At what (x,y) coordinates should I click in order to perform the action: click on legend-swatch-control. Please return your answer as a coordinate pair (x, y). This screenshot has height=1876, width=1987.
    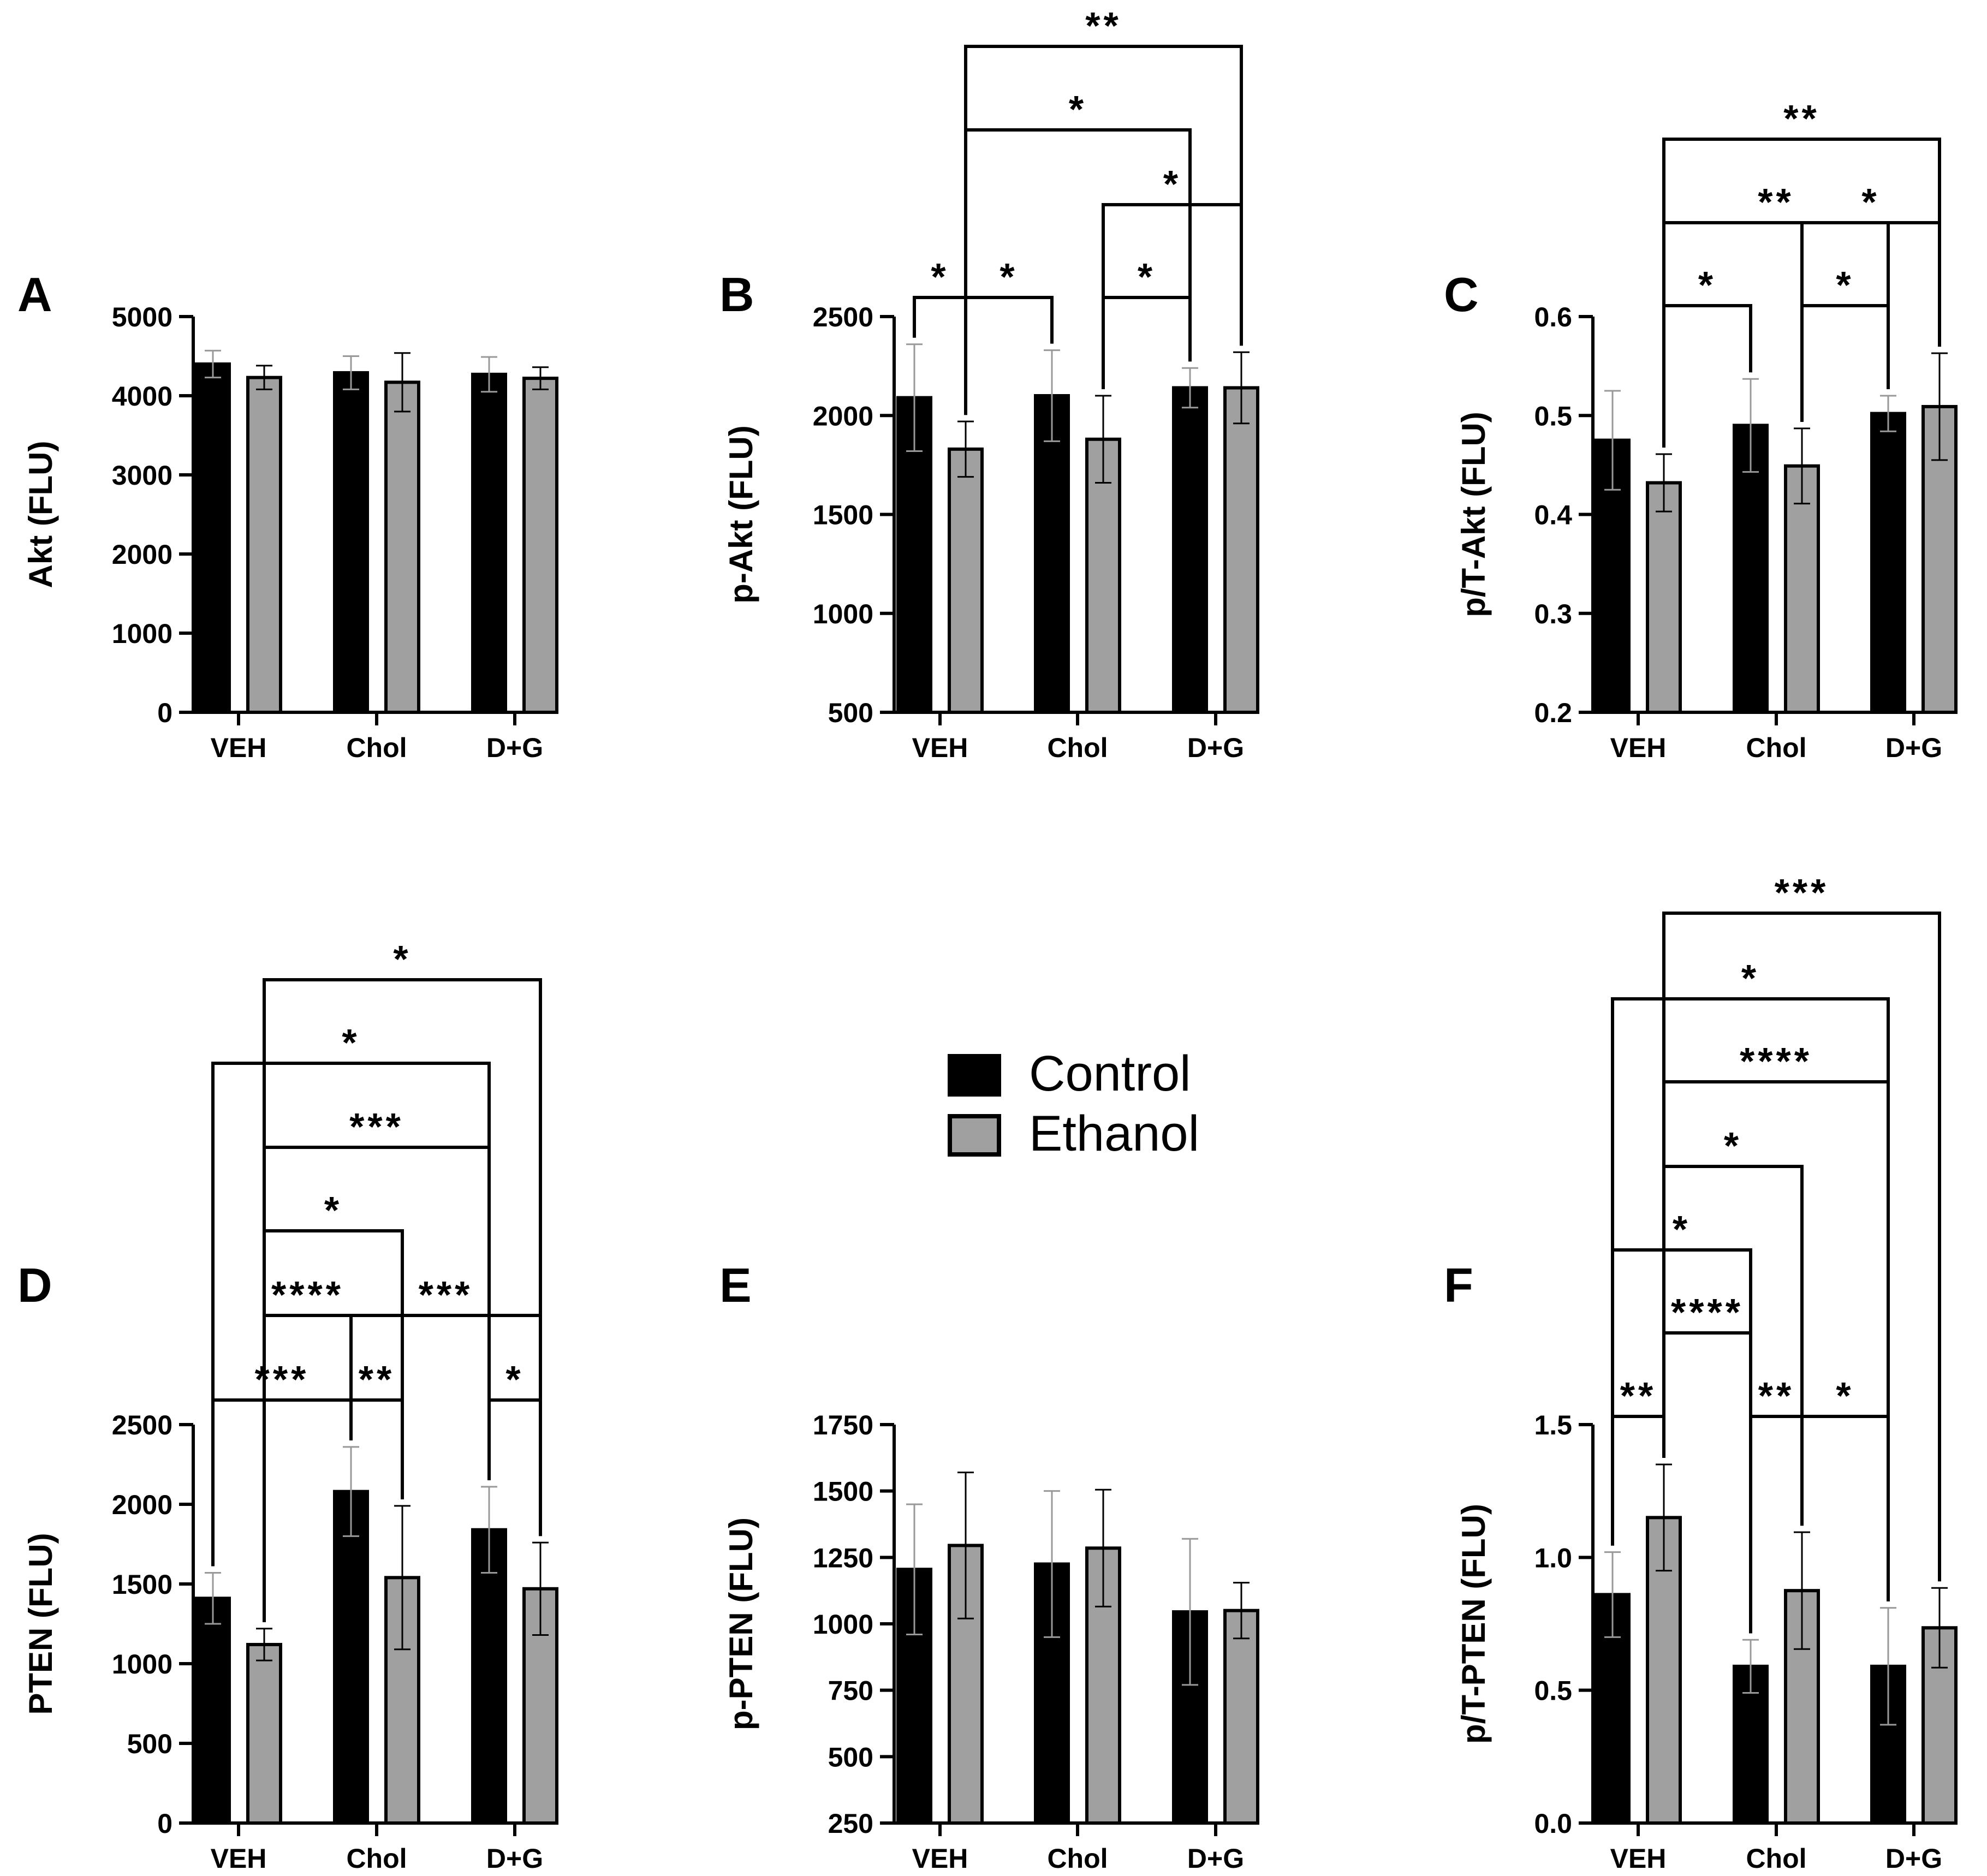
    Looking at the image, I should click on (974, 1075).